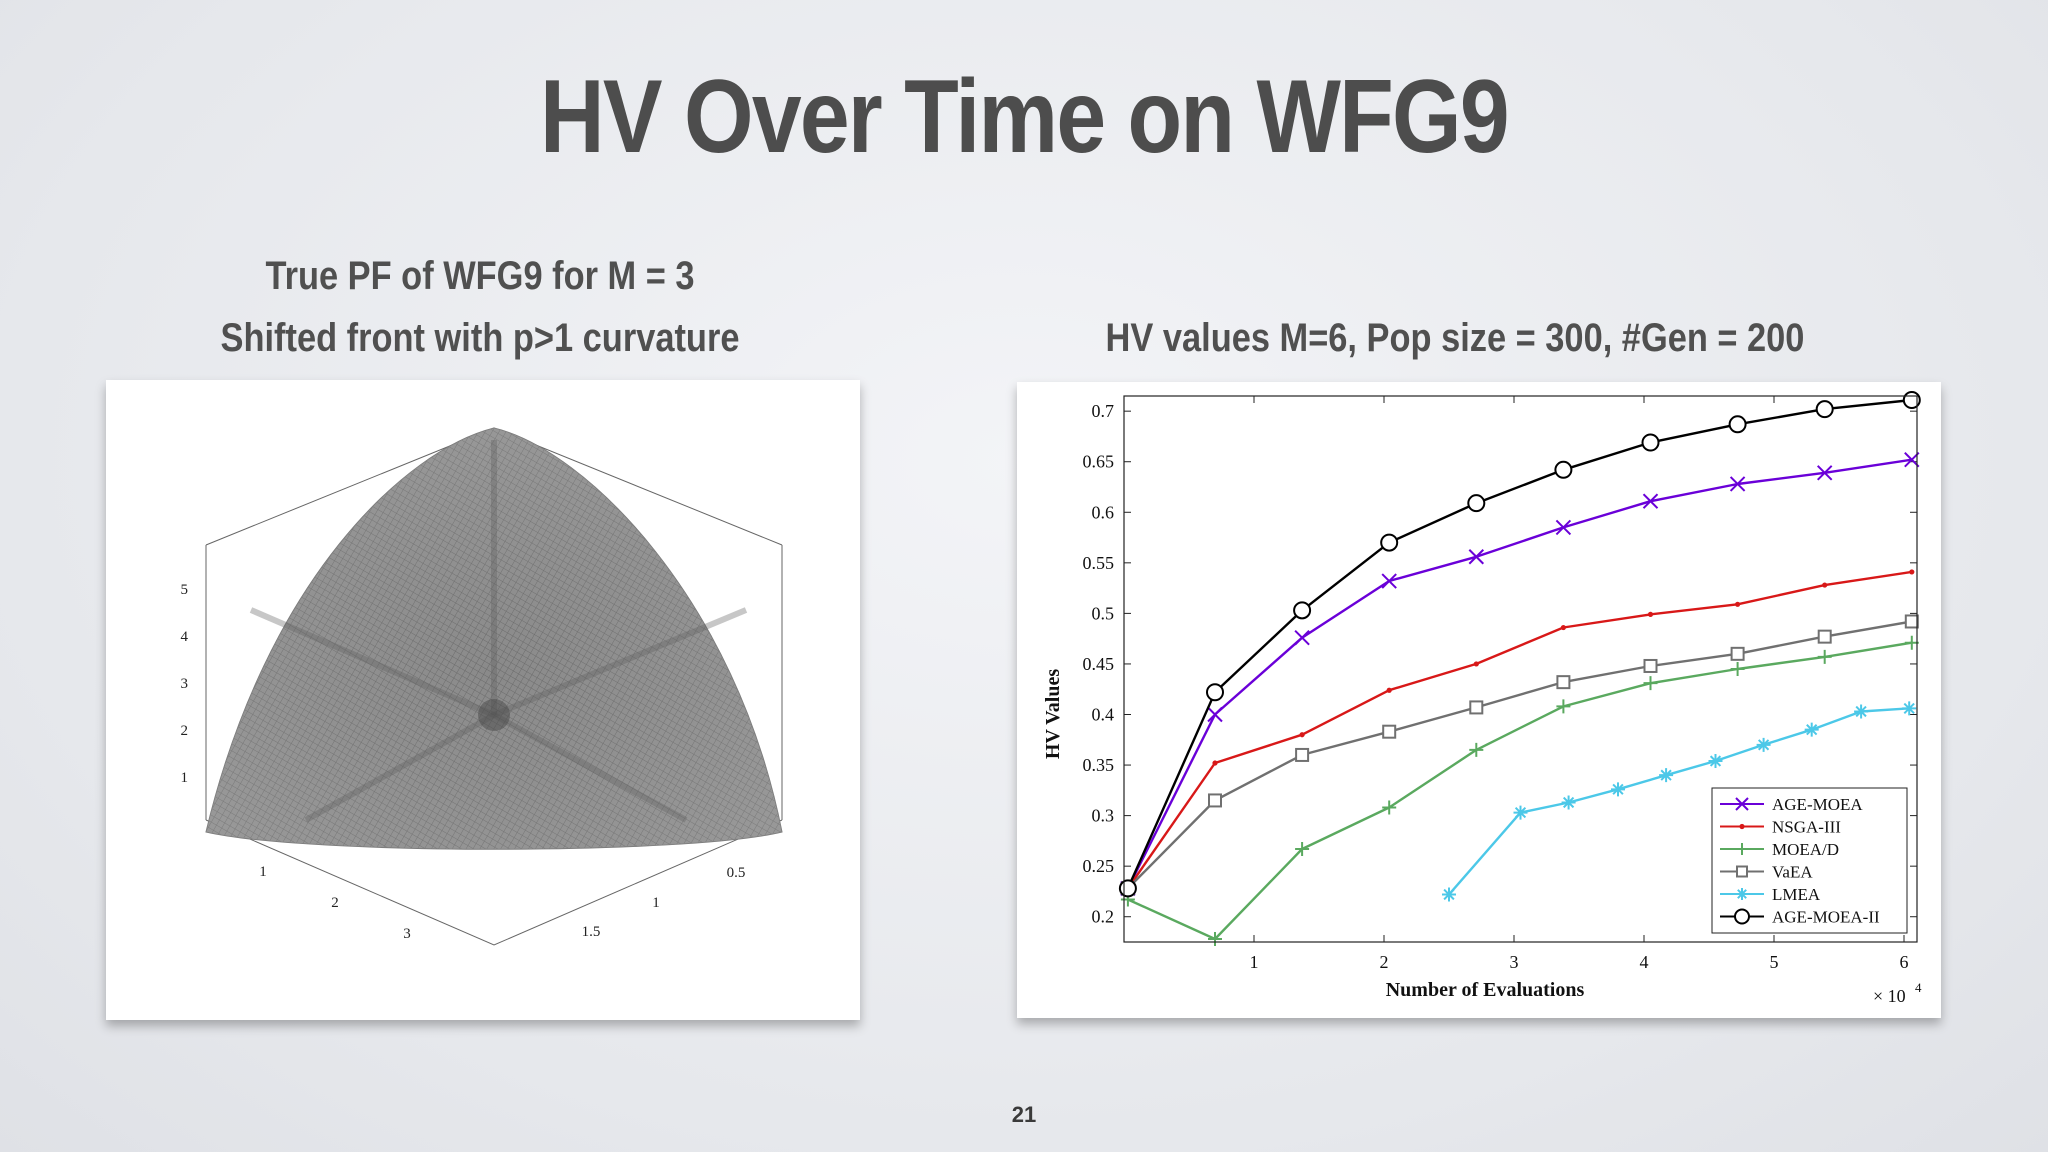  I want to click on legend-item: NSGA-III, so click(1780, 827).